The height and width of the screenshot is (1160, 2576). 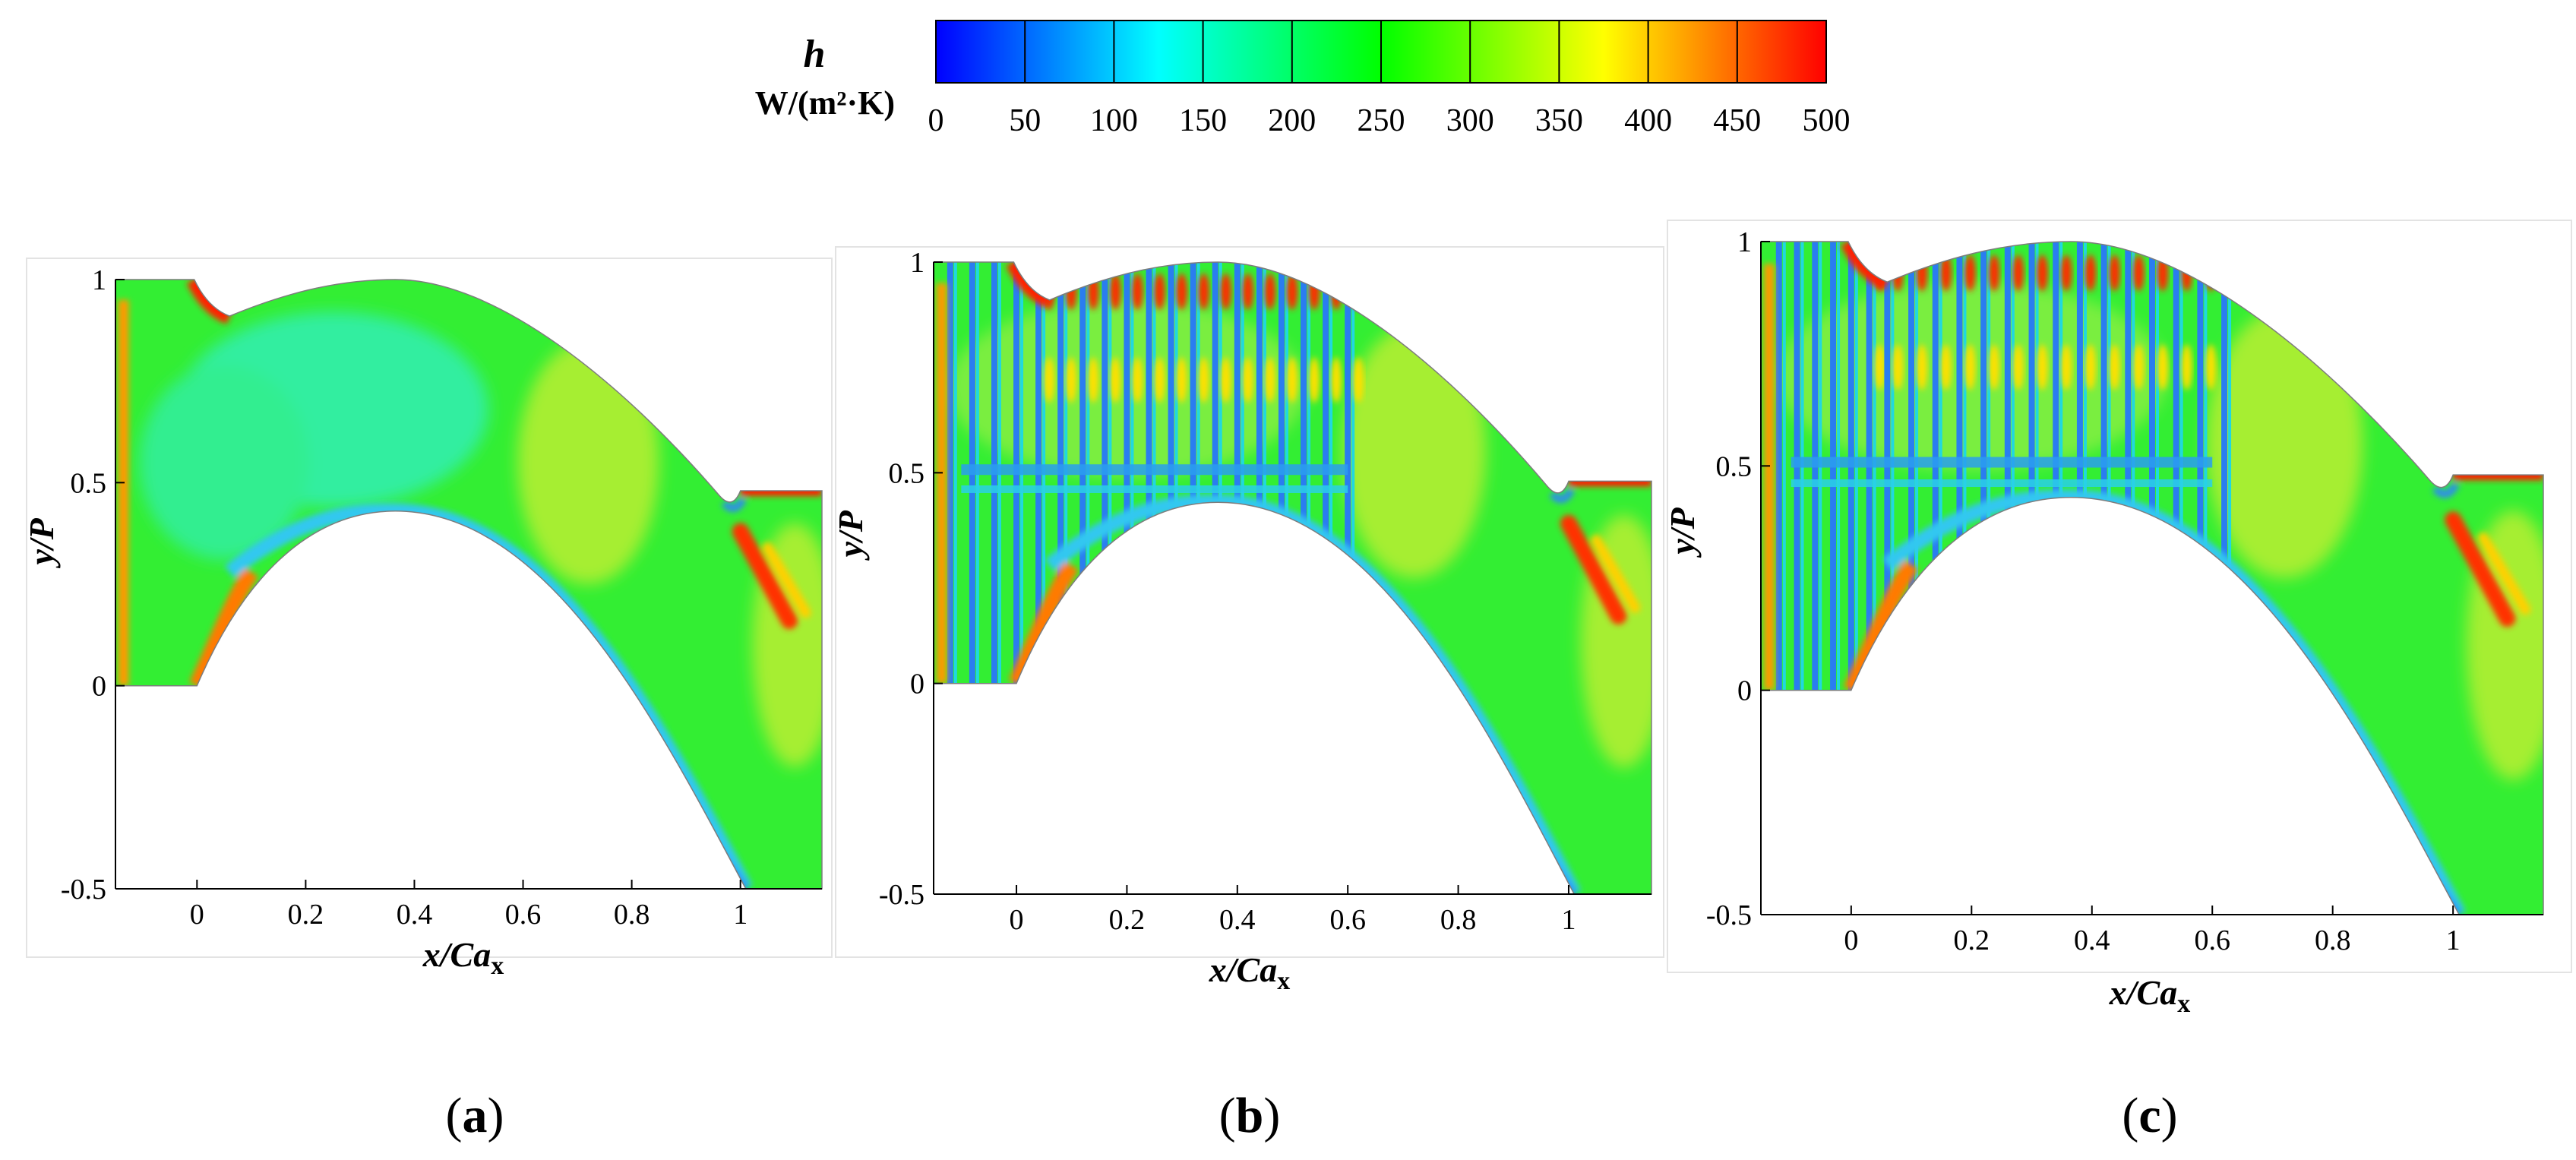 I want to click on colorbar-tick-label: 250, so click(x=1381, y=120).